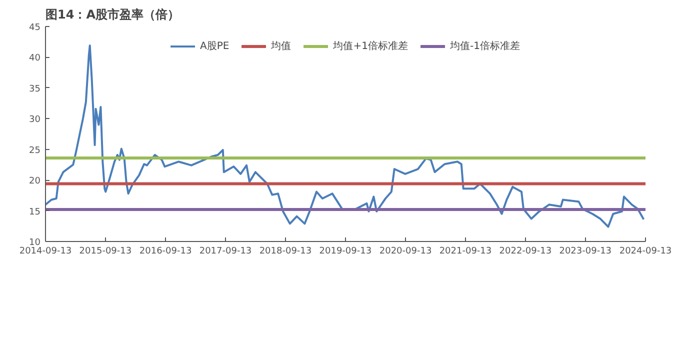 This screenshot has width=700, height=350. What do you see at coordinates (165, 251) in the screenshot?
I see `x-tick-label: 2016-09-13` at bounding box center [165, 251].